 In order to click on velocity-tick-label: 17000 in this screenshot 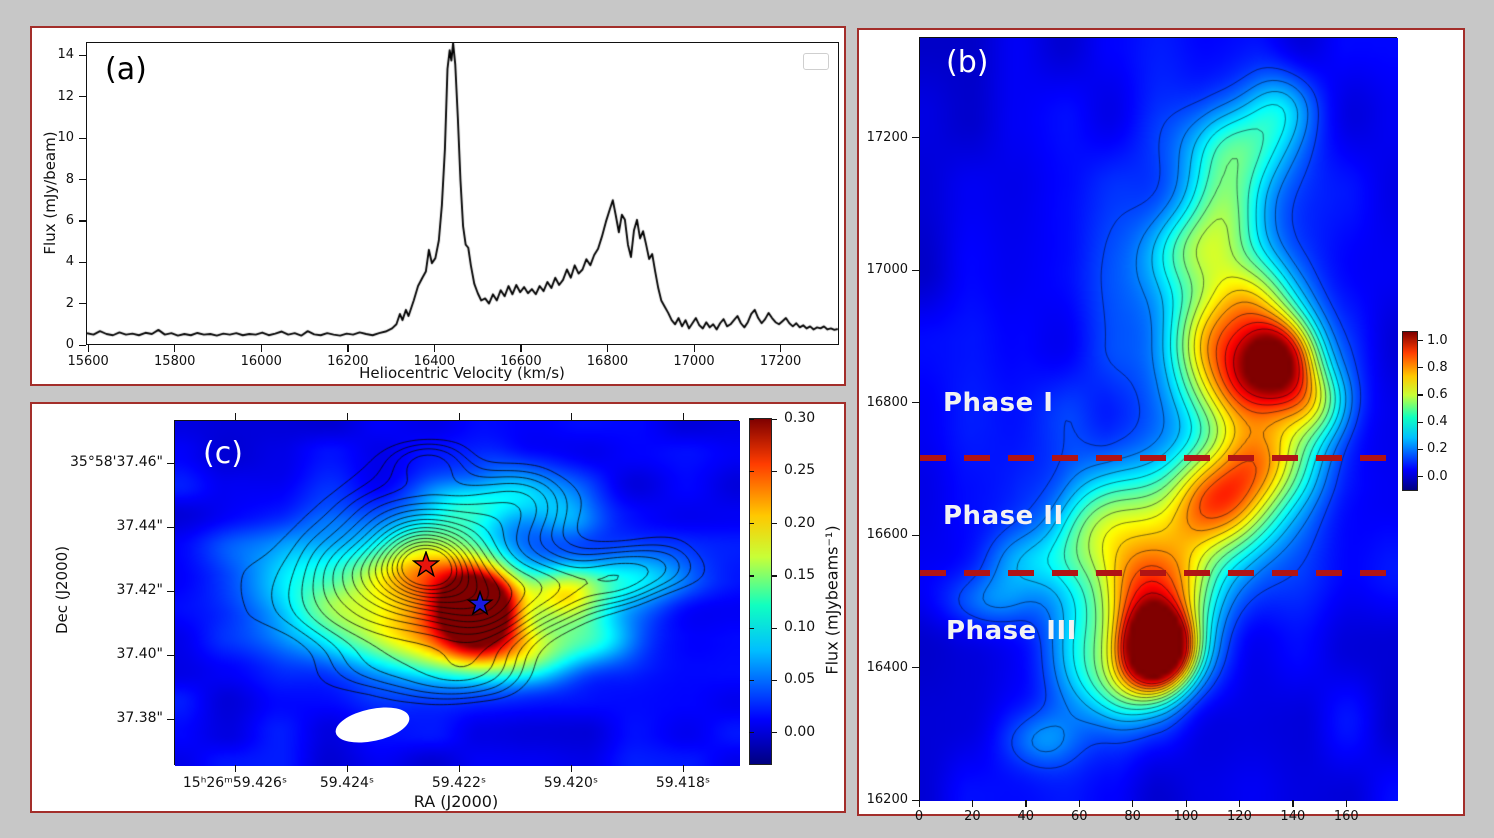, I will do `click(887, 270)`.